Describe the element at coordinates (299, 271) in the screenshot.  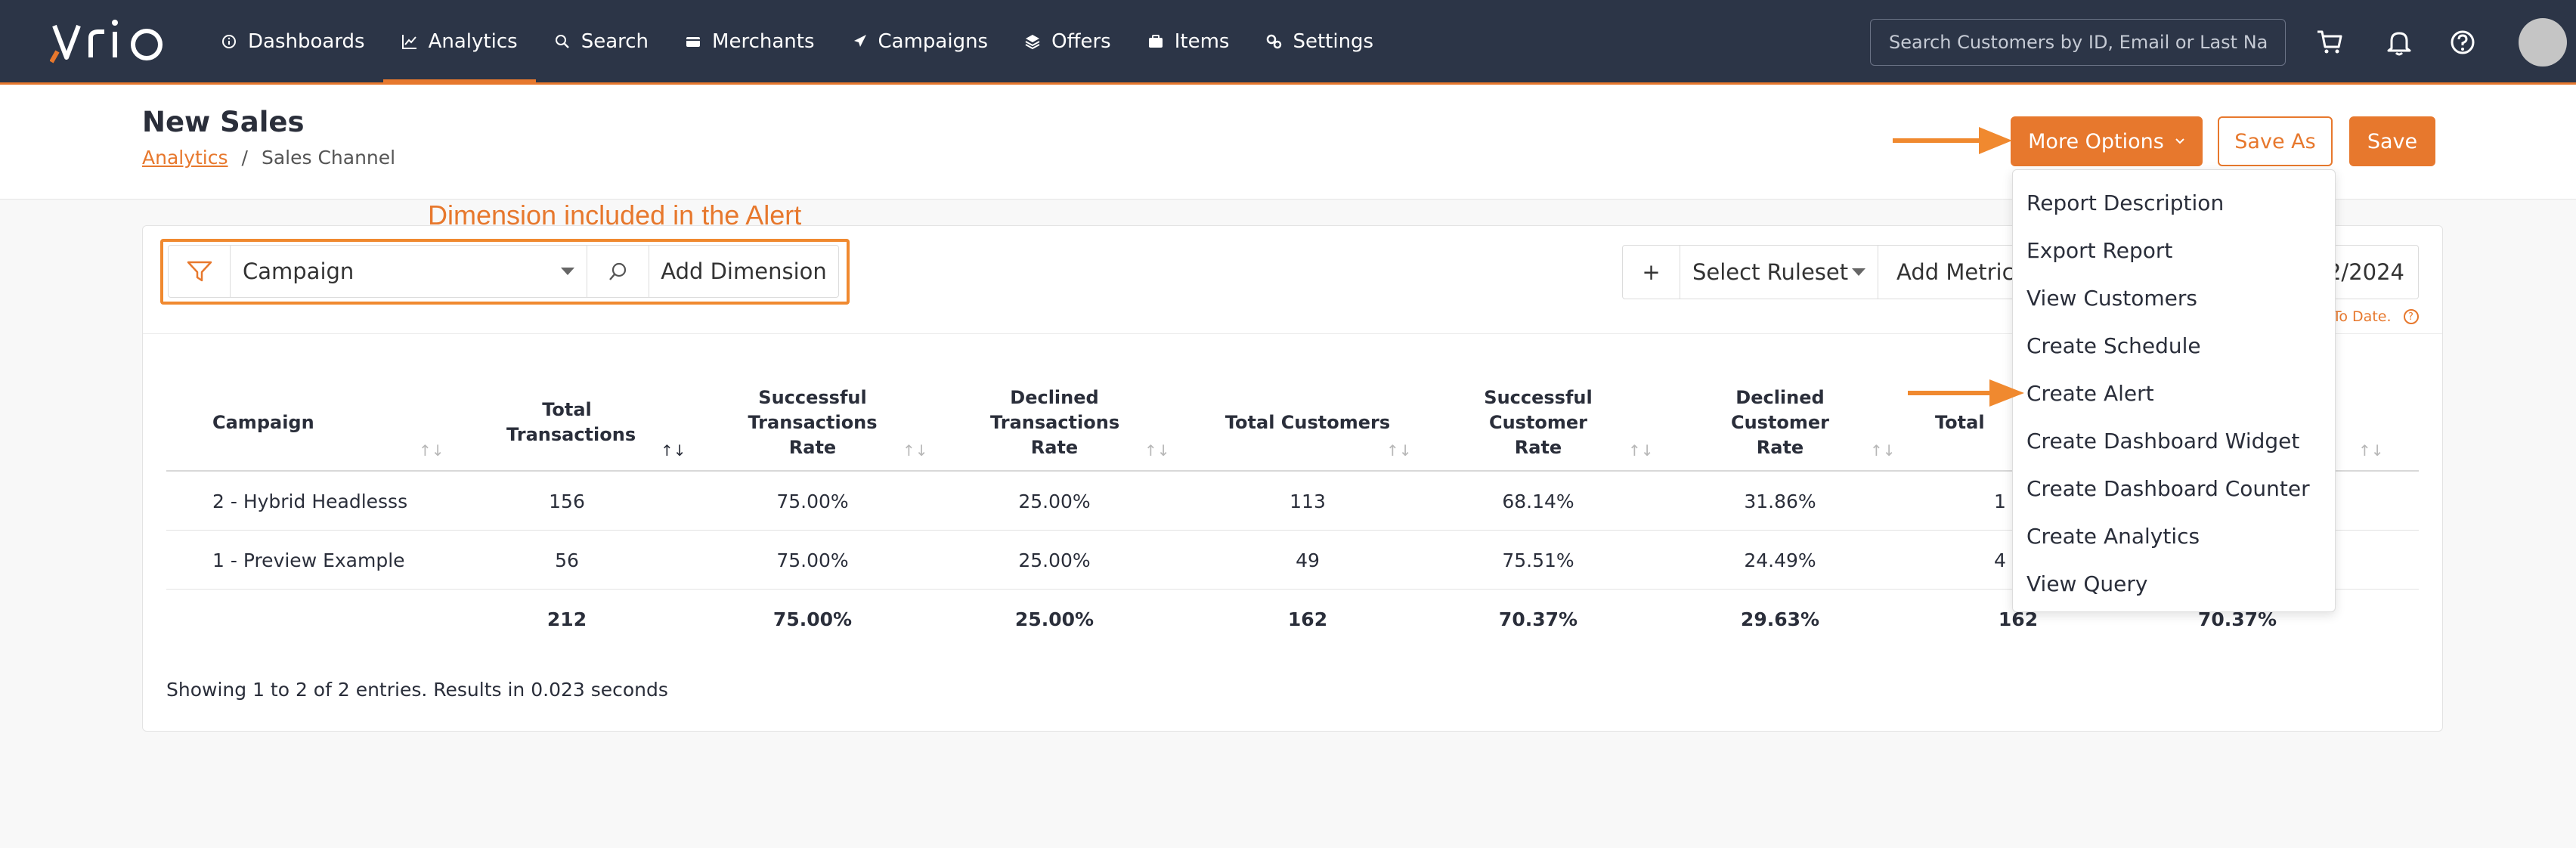
I see `dimension-select-value: Campaign` at that location.